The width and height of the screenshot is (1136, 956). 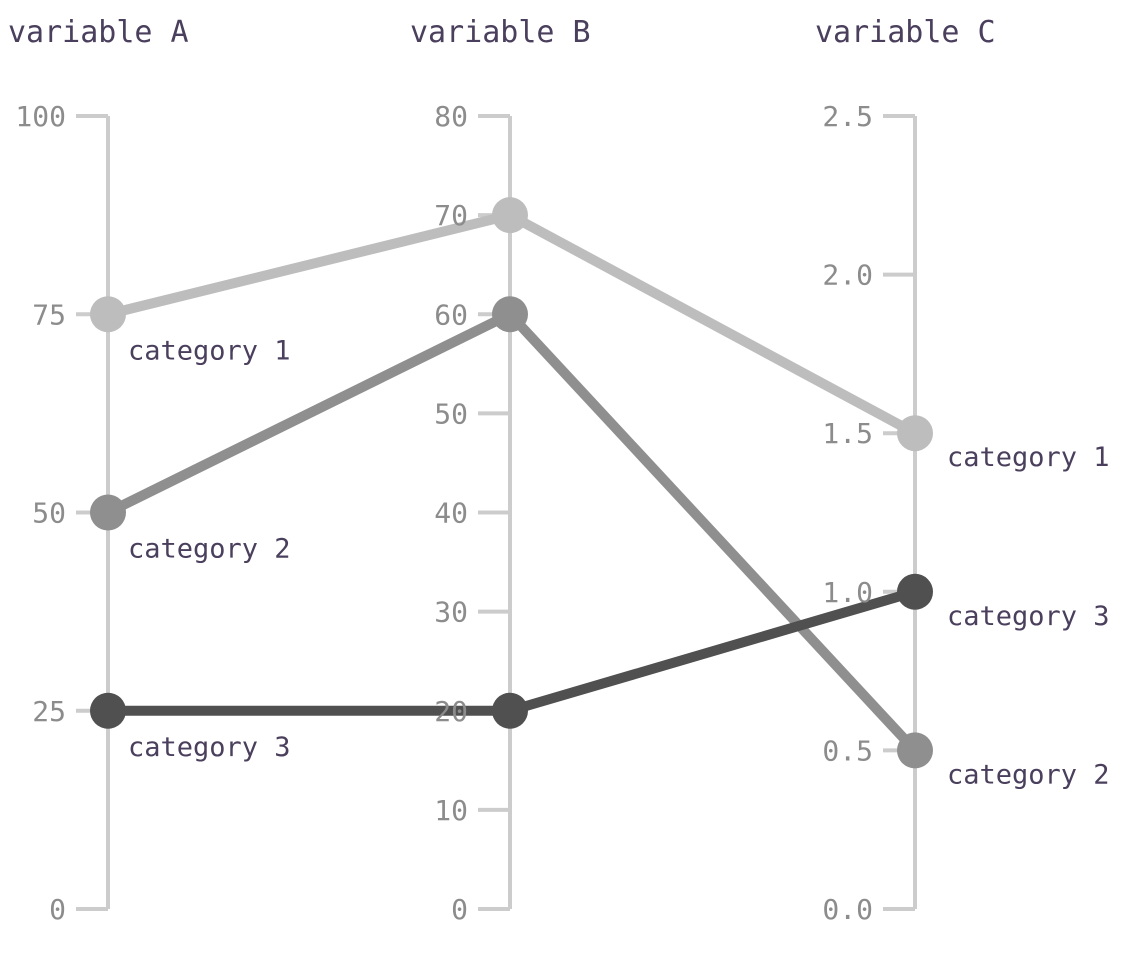 I want to click on category-label-left-1: category 1, so click(x=209, y=350).